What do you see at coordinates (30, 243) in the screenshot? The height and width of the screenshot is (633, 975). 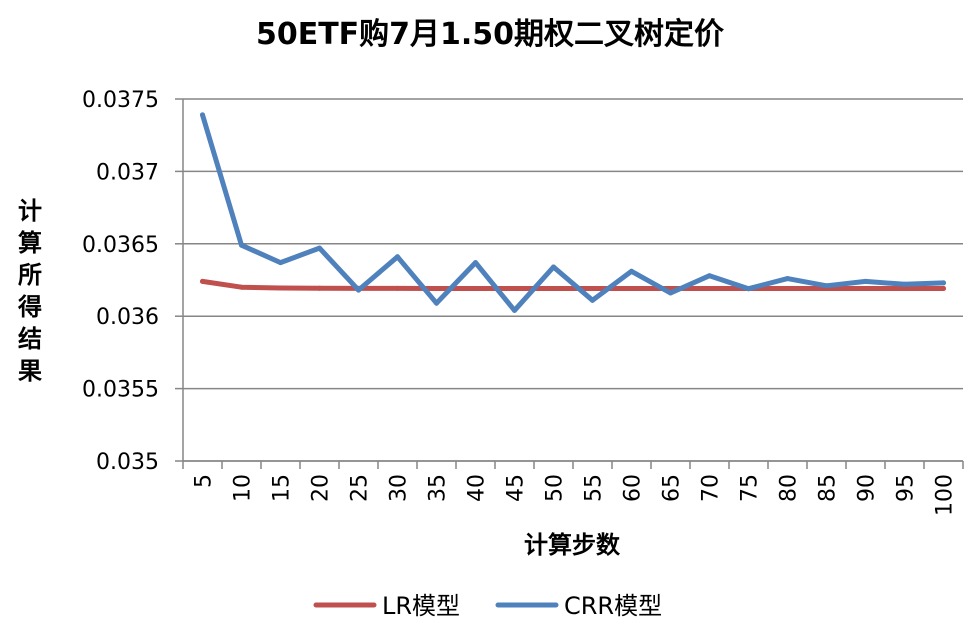 I see `y-axis-title-char: 算` at bounding box center [30, 243].